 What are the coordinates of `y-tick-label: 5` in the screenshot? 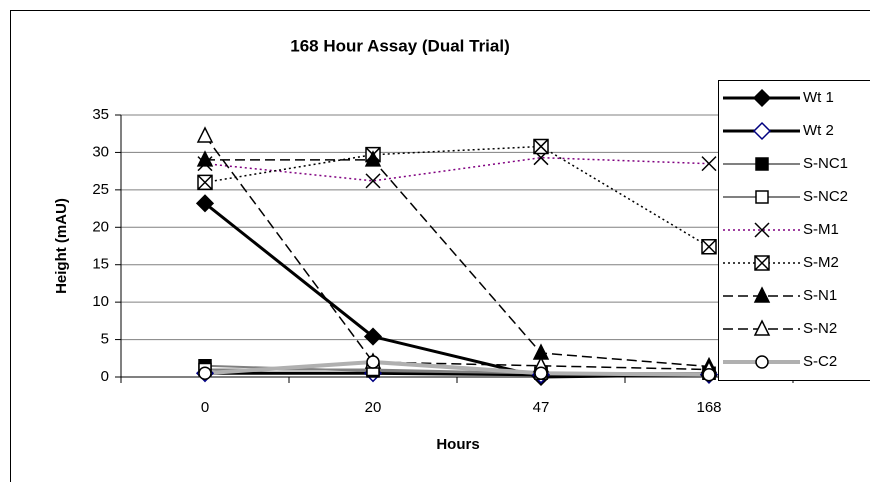 It's located at (105, 339).